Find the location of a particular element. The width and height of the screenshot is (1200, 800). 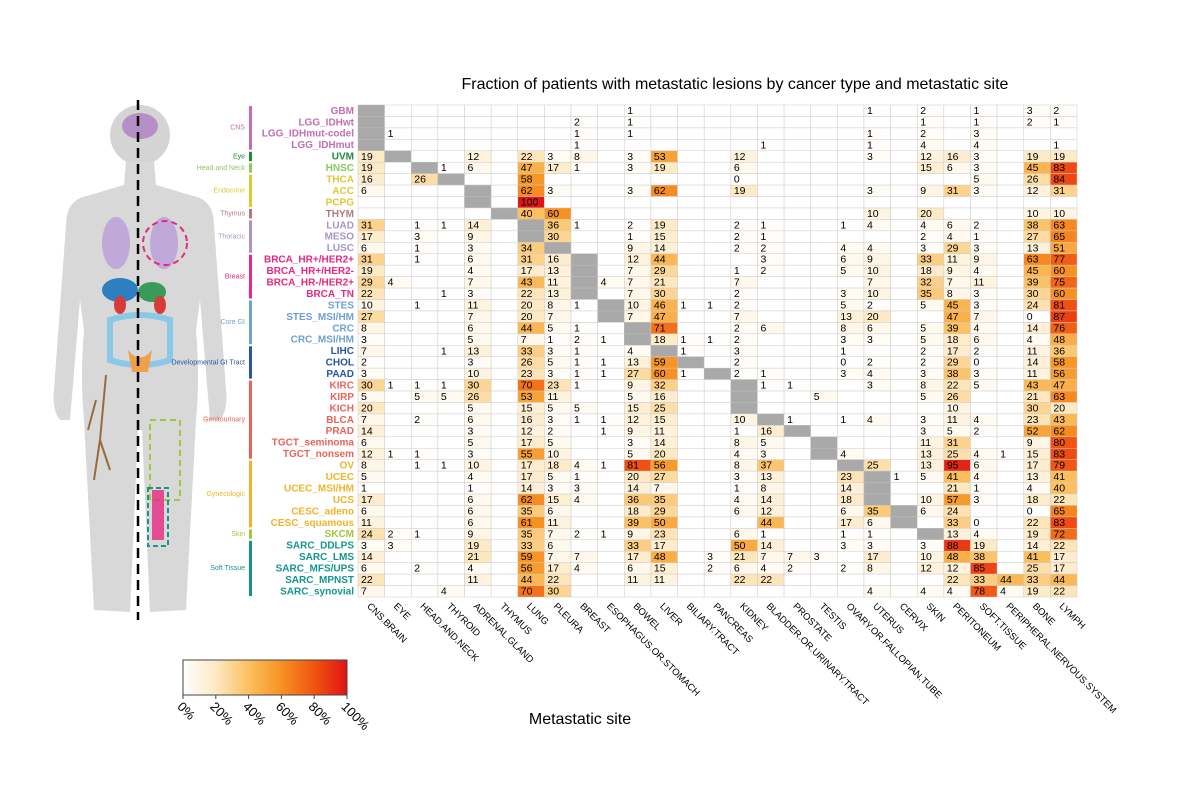

cell-value: 29 is located at coordinates (953, 363).